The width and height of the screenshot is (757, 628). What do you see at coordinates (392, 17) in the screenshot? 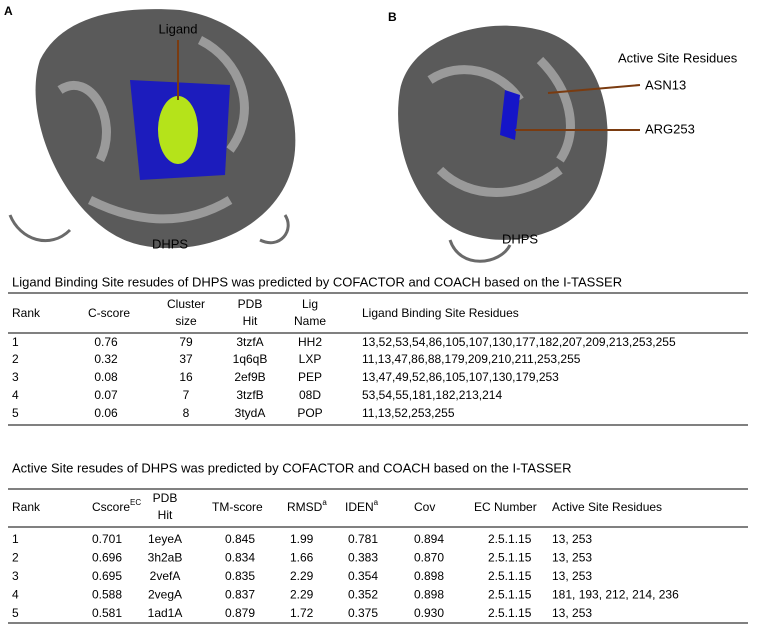
I see `panel-label: B` at bounding box center [392, 17].